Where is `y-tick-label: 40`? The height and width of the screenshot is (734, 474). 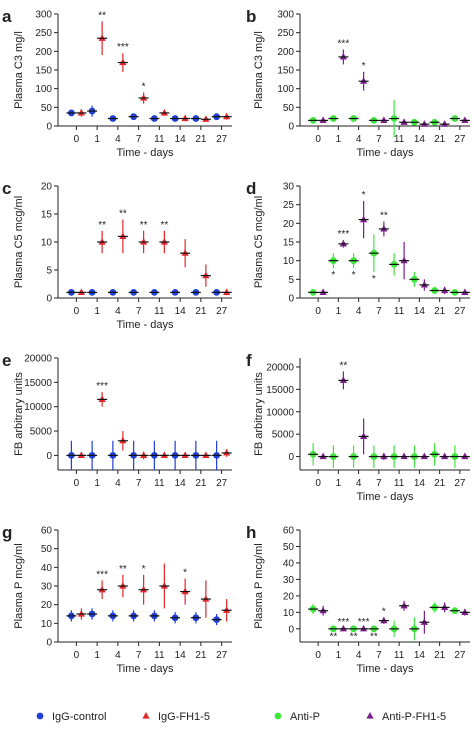 y-tick-label: 40 is located at coordinates (289, 563).